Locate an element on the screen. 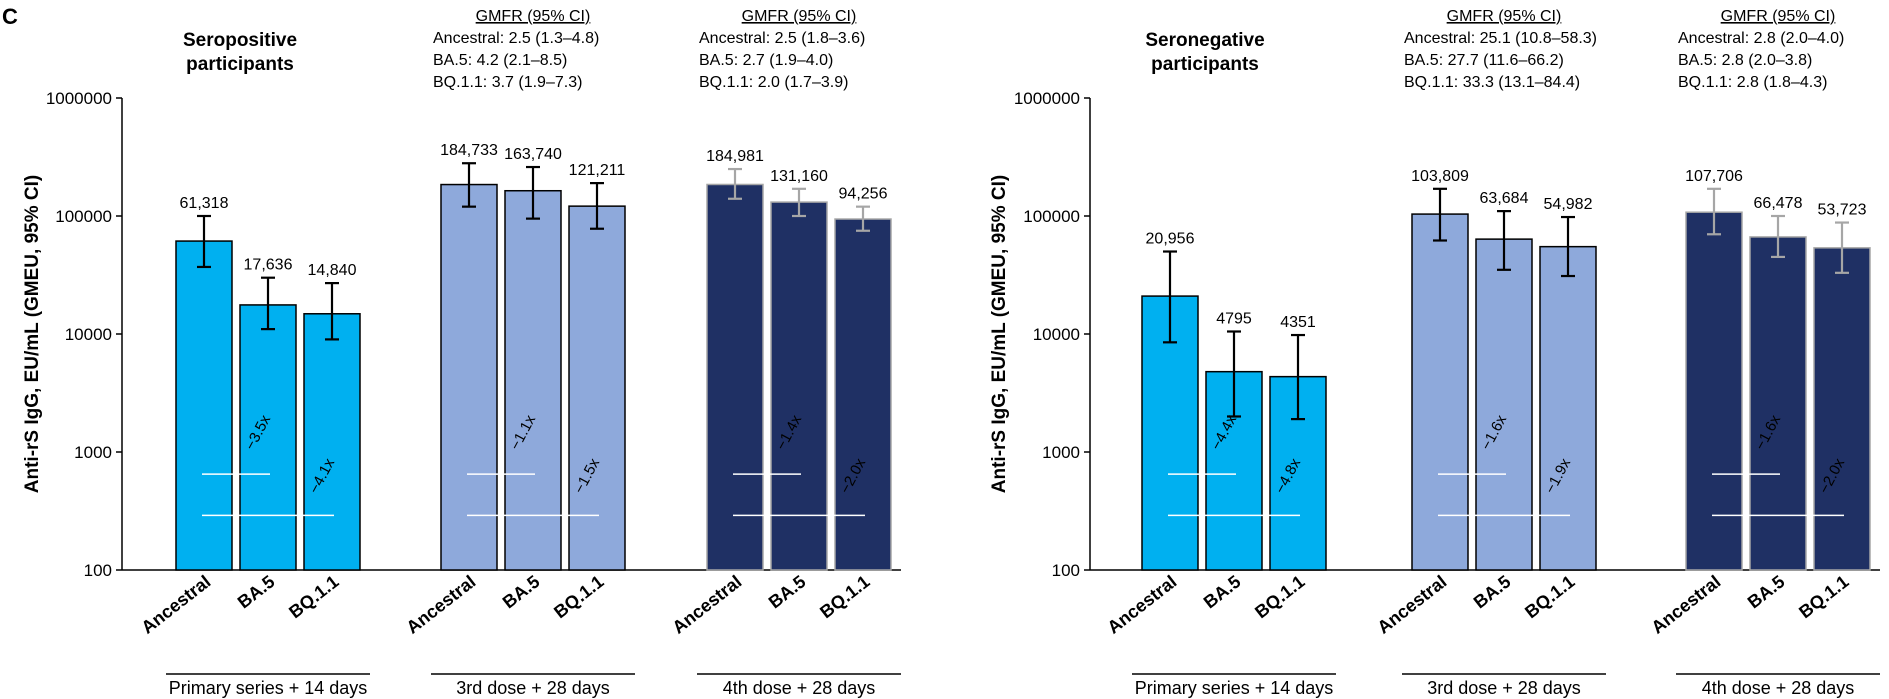 The image size is (1889, 699). gmfr-line: Ancestral: 2.8 (2.0–4.0) is located at coordinates (1761, 38).